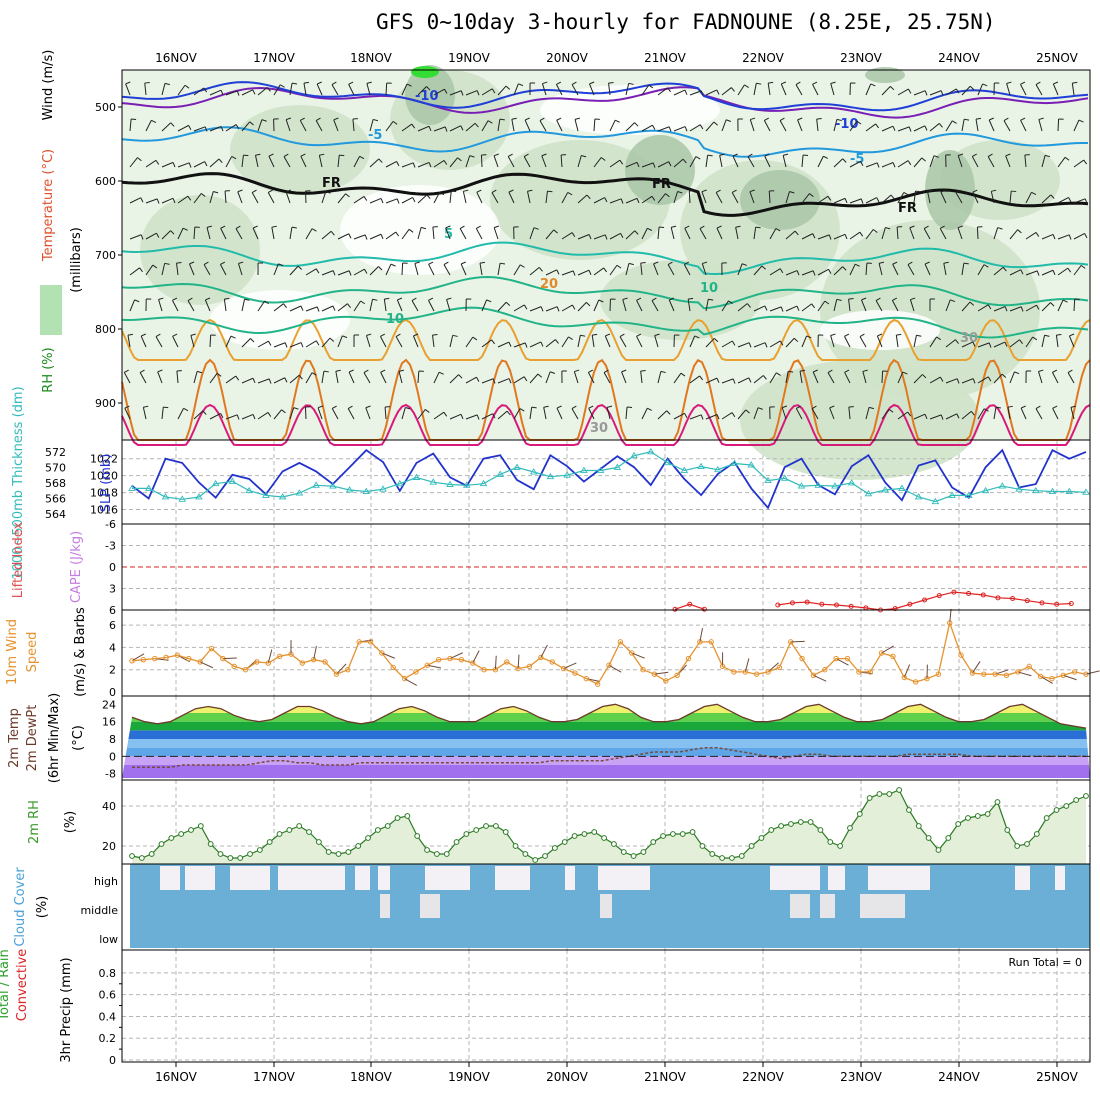 This screenshot has width=1100, height=1100. What do you see at coordinates (55, 452) in the screenshot?
I see `y-tick-label: 572` at bounding box center [55, 452].